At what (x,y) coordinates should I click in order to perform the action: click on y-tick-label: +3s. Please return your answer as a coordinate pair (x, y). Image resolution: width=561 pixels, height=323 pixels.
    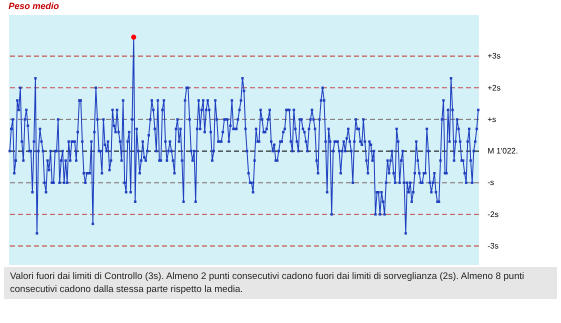
    Looking at the image, I should click on (494, 56).